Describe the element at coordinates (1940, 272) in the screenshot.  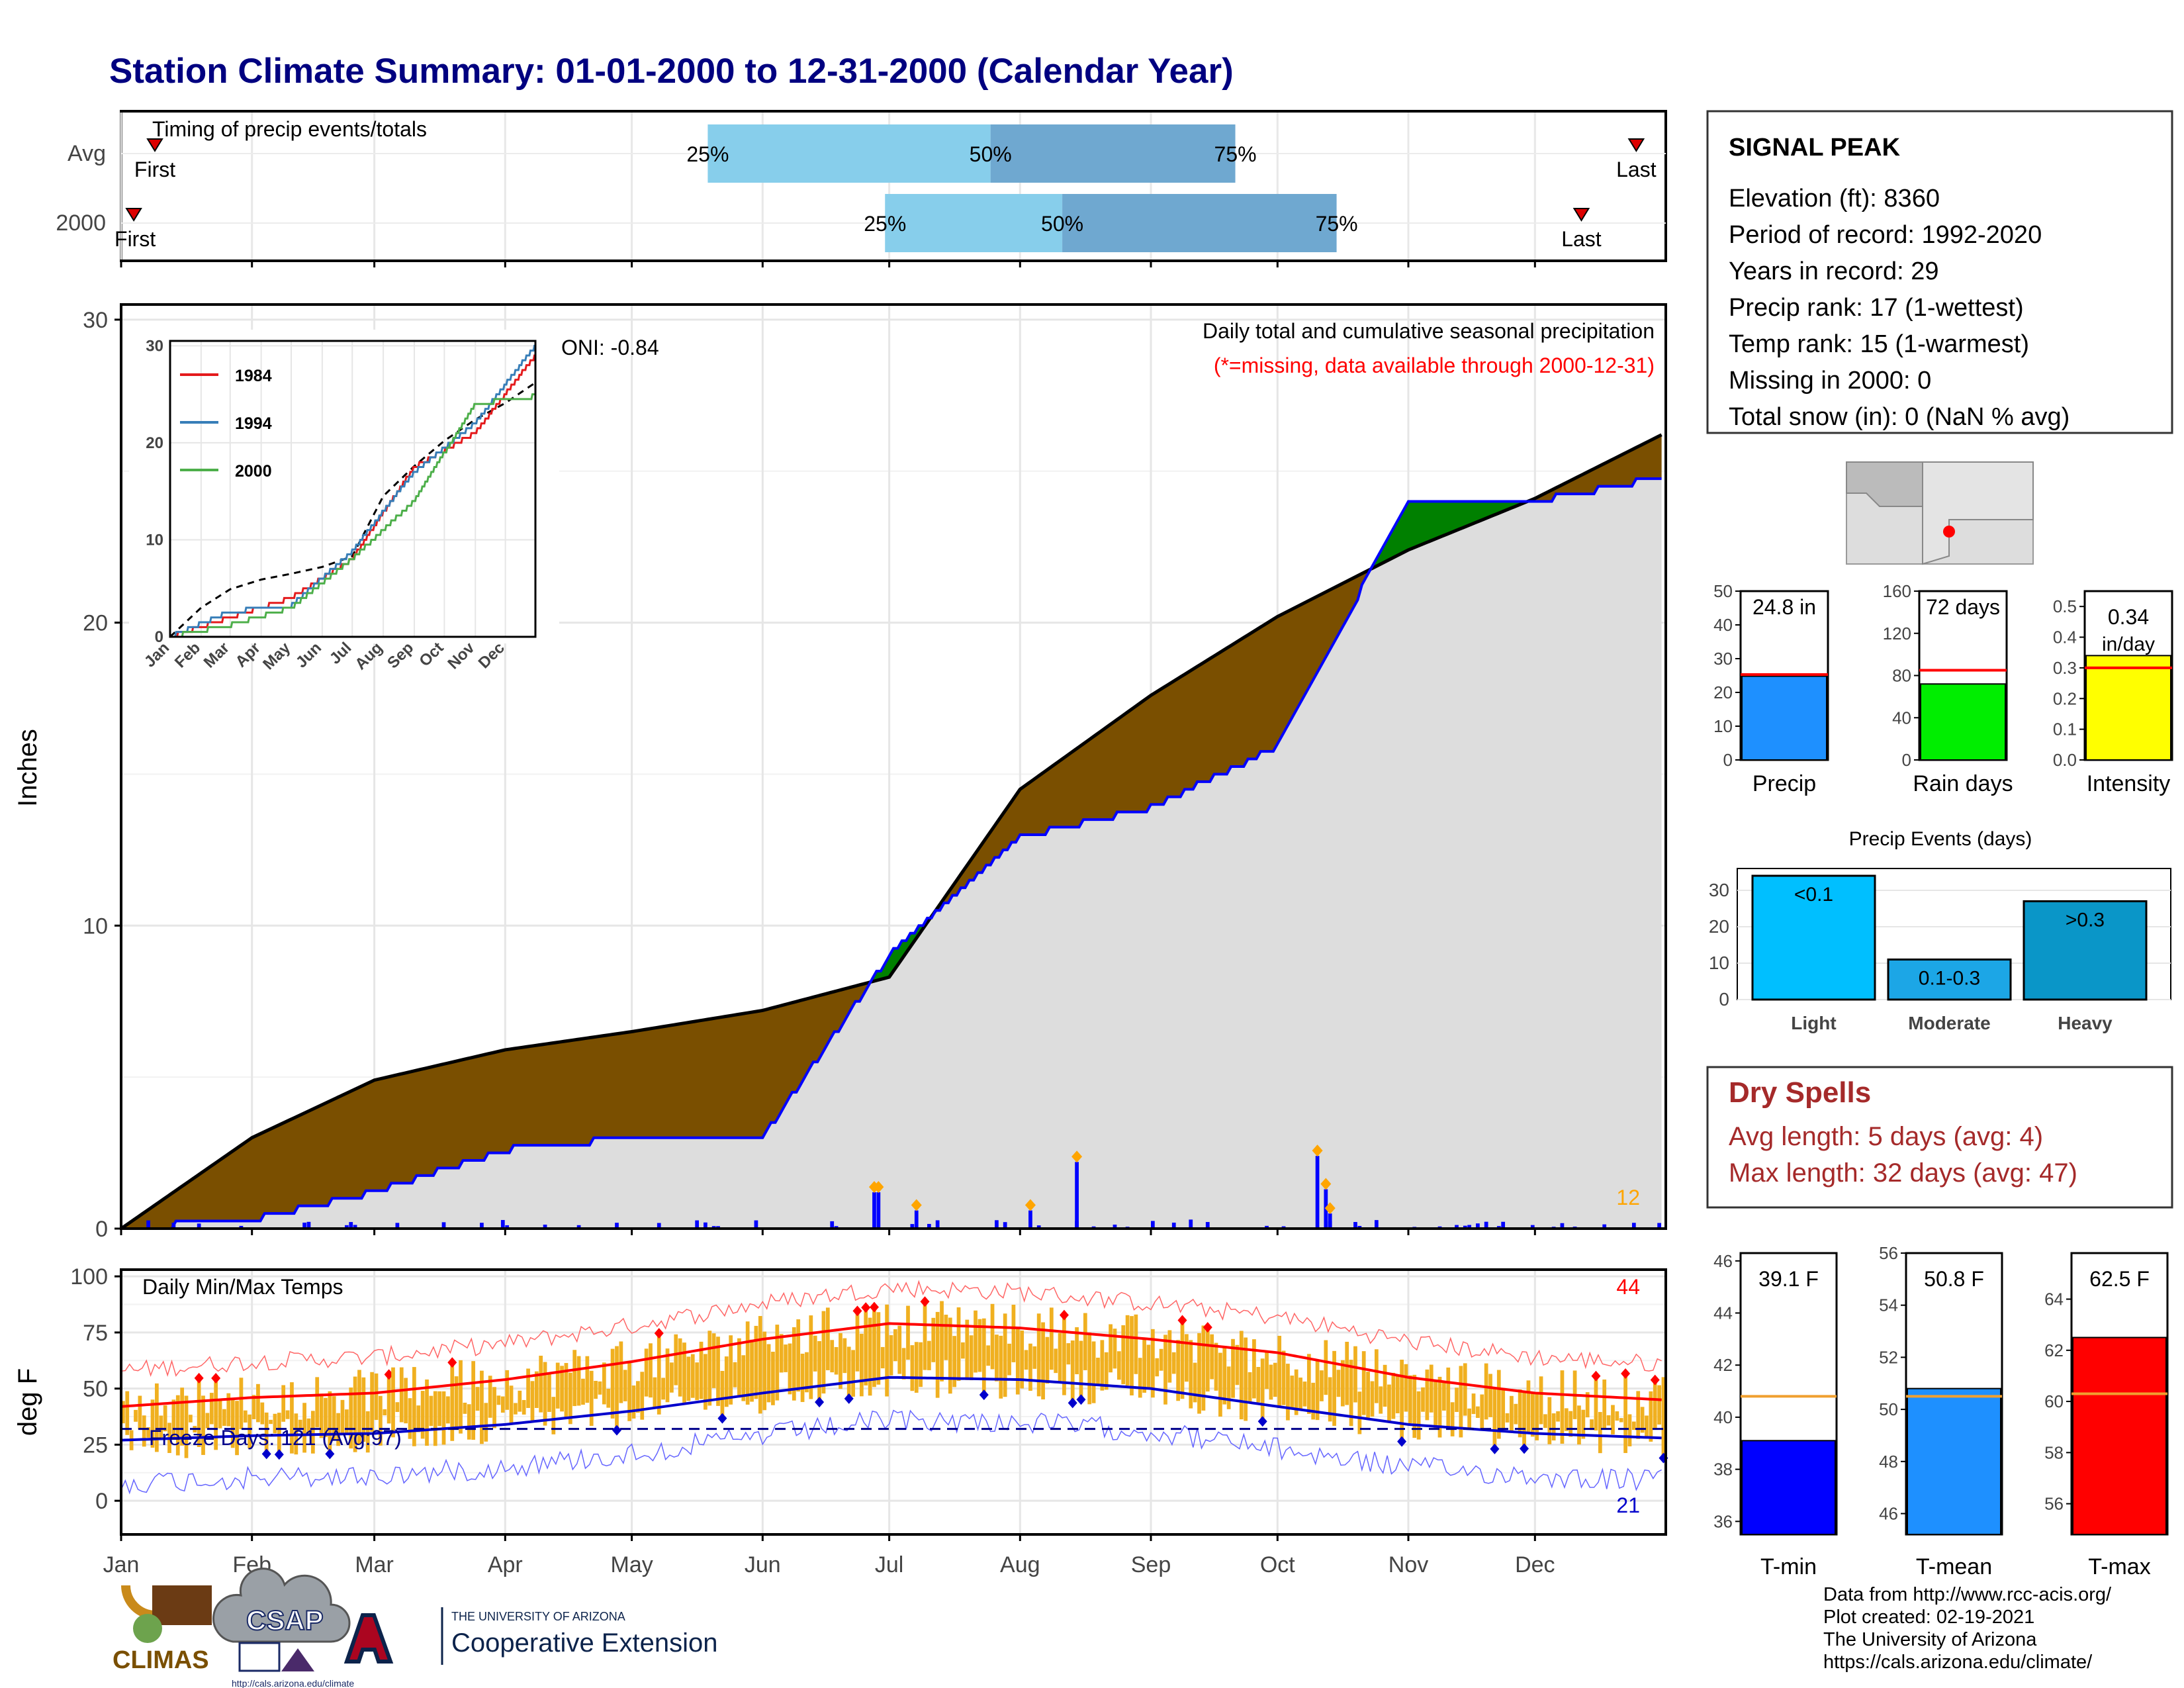
I see `station-frame` at that location.